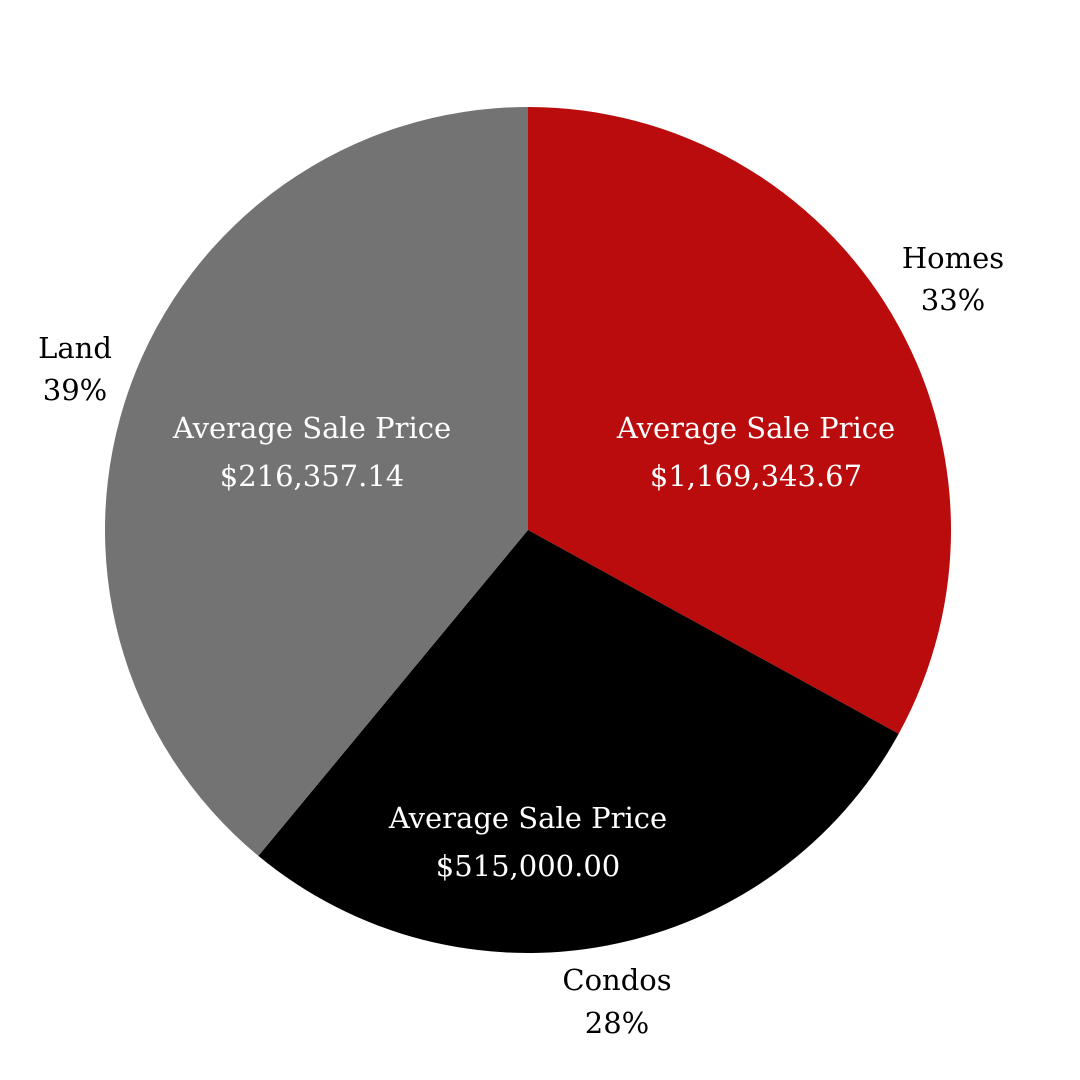  What do you see at coordinates (756, 476) in the screenshot?
I see `slice-inner-value-homes: $1,169,343.67` at bounding box center [756, 476].